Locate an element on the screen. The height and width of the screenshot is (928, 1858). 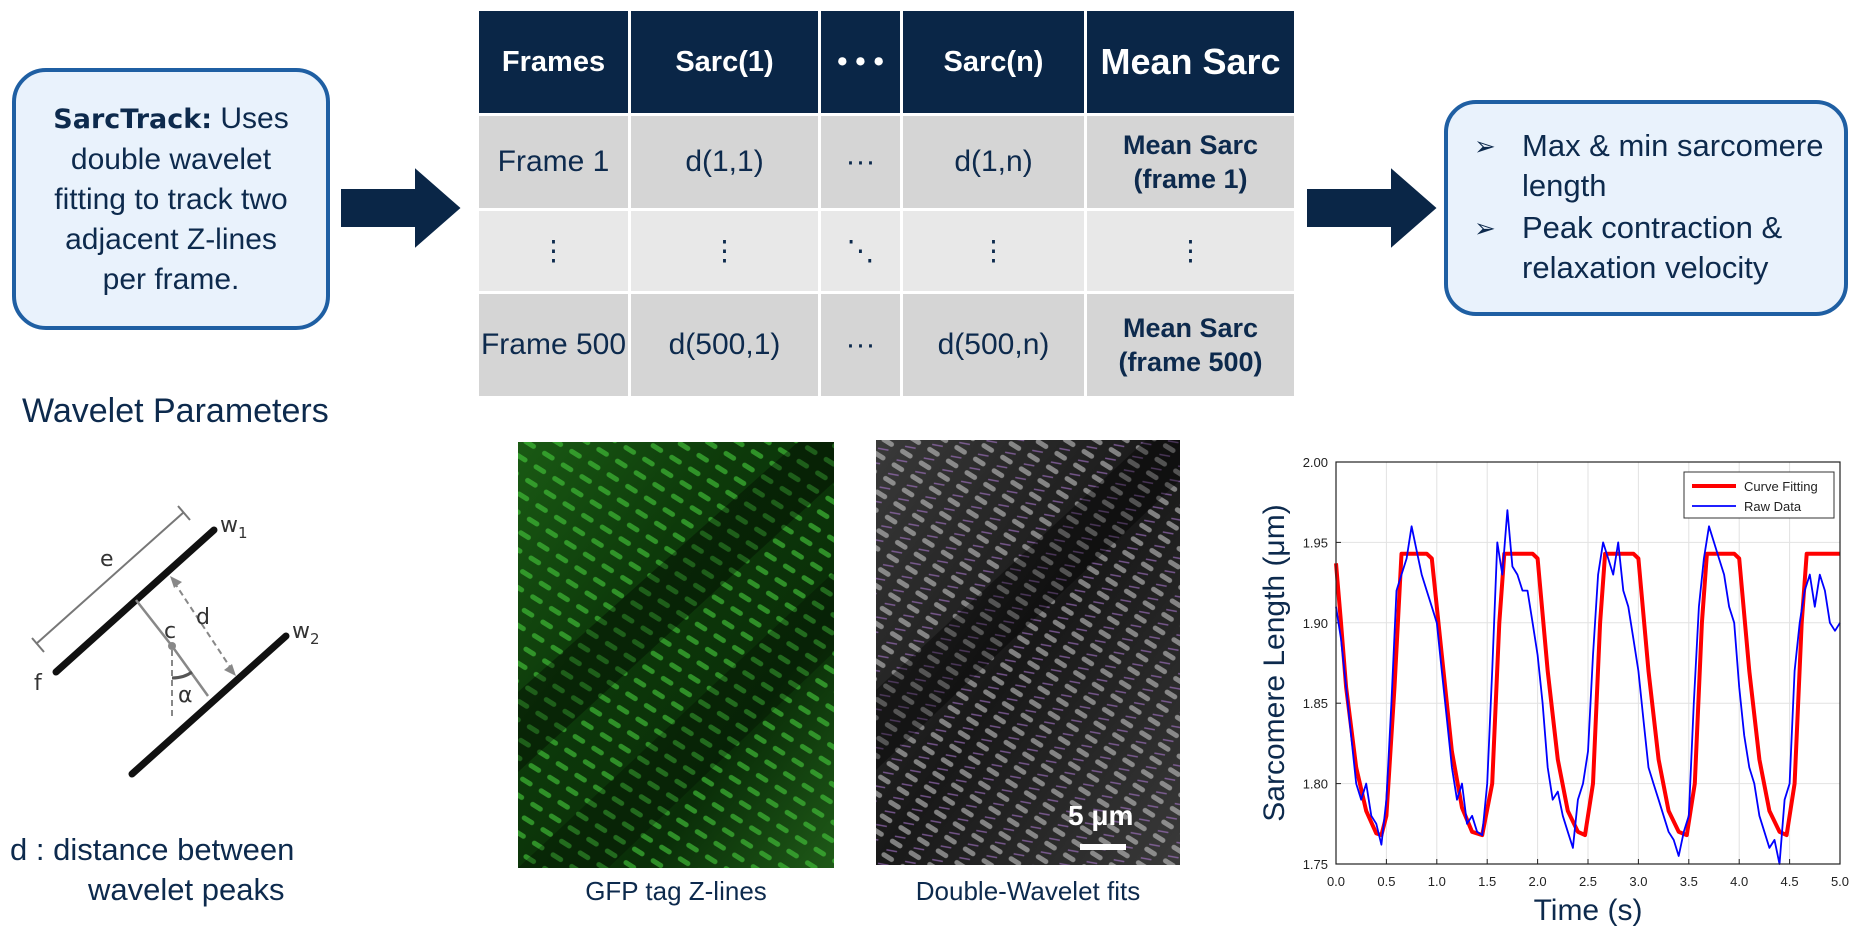
table-cell: d(500,n) is located at coordinates (993, 345).